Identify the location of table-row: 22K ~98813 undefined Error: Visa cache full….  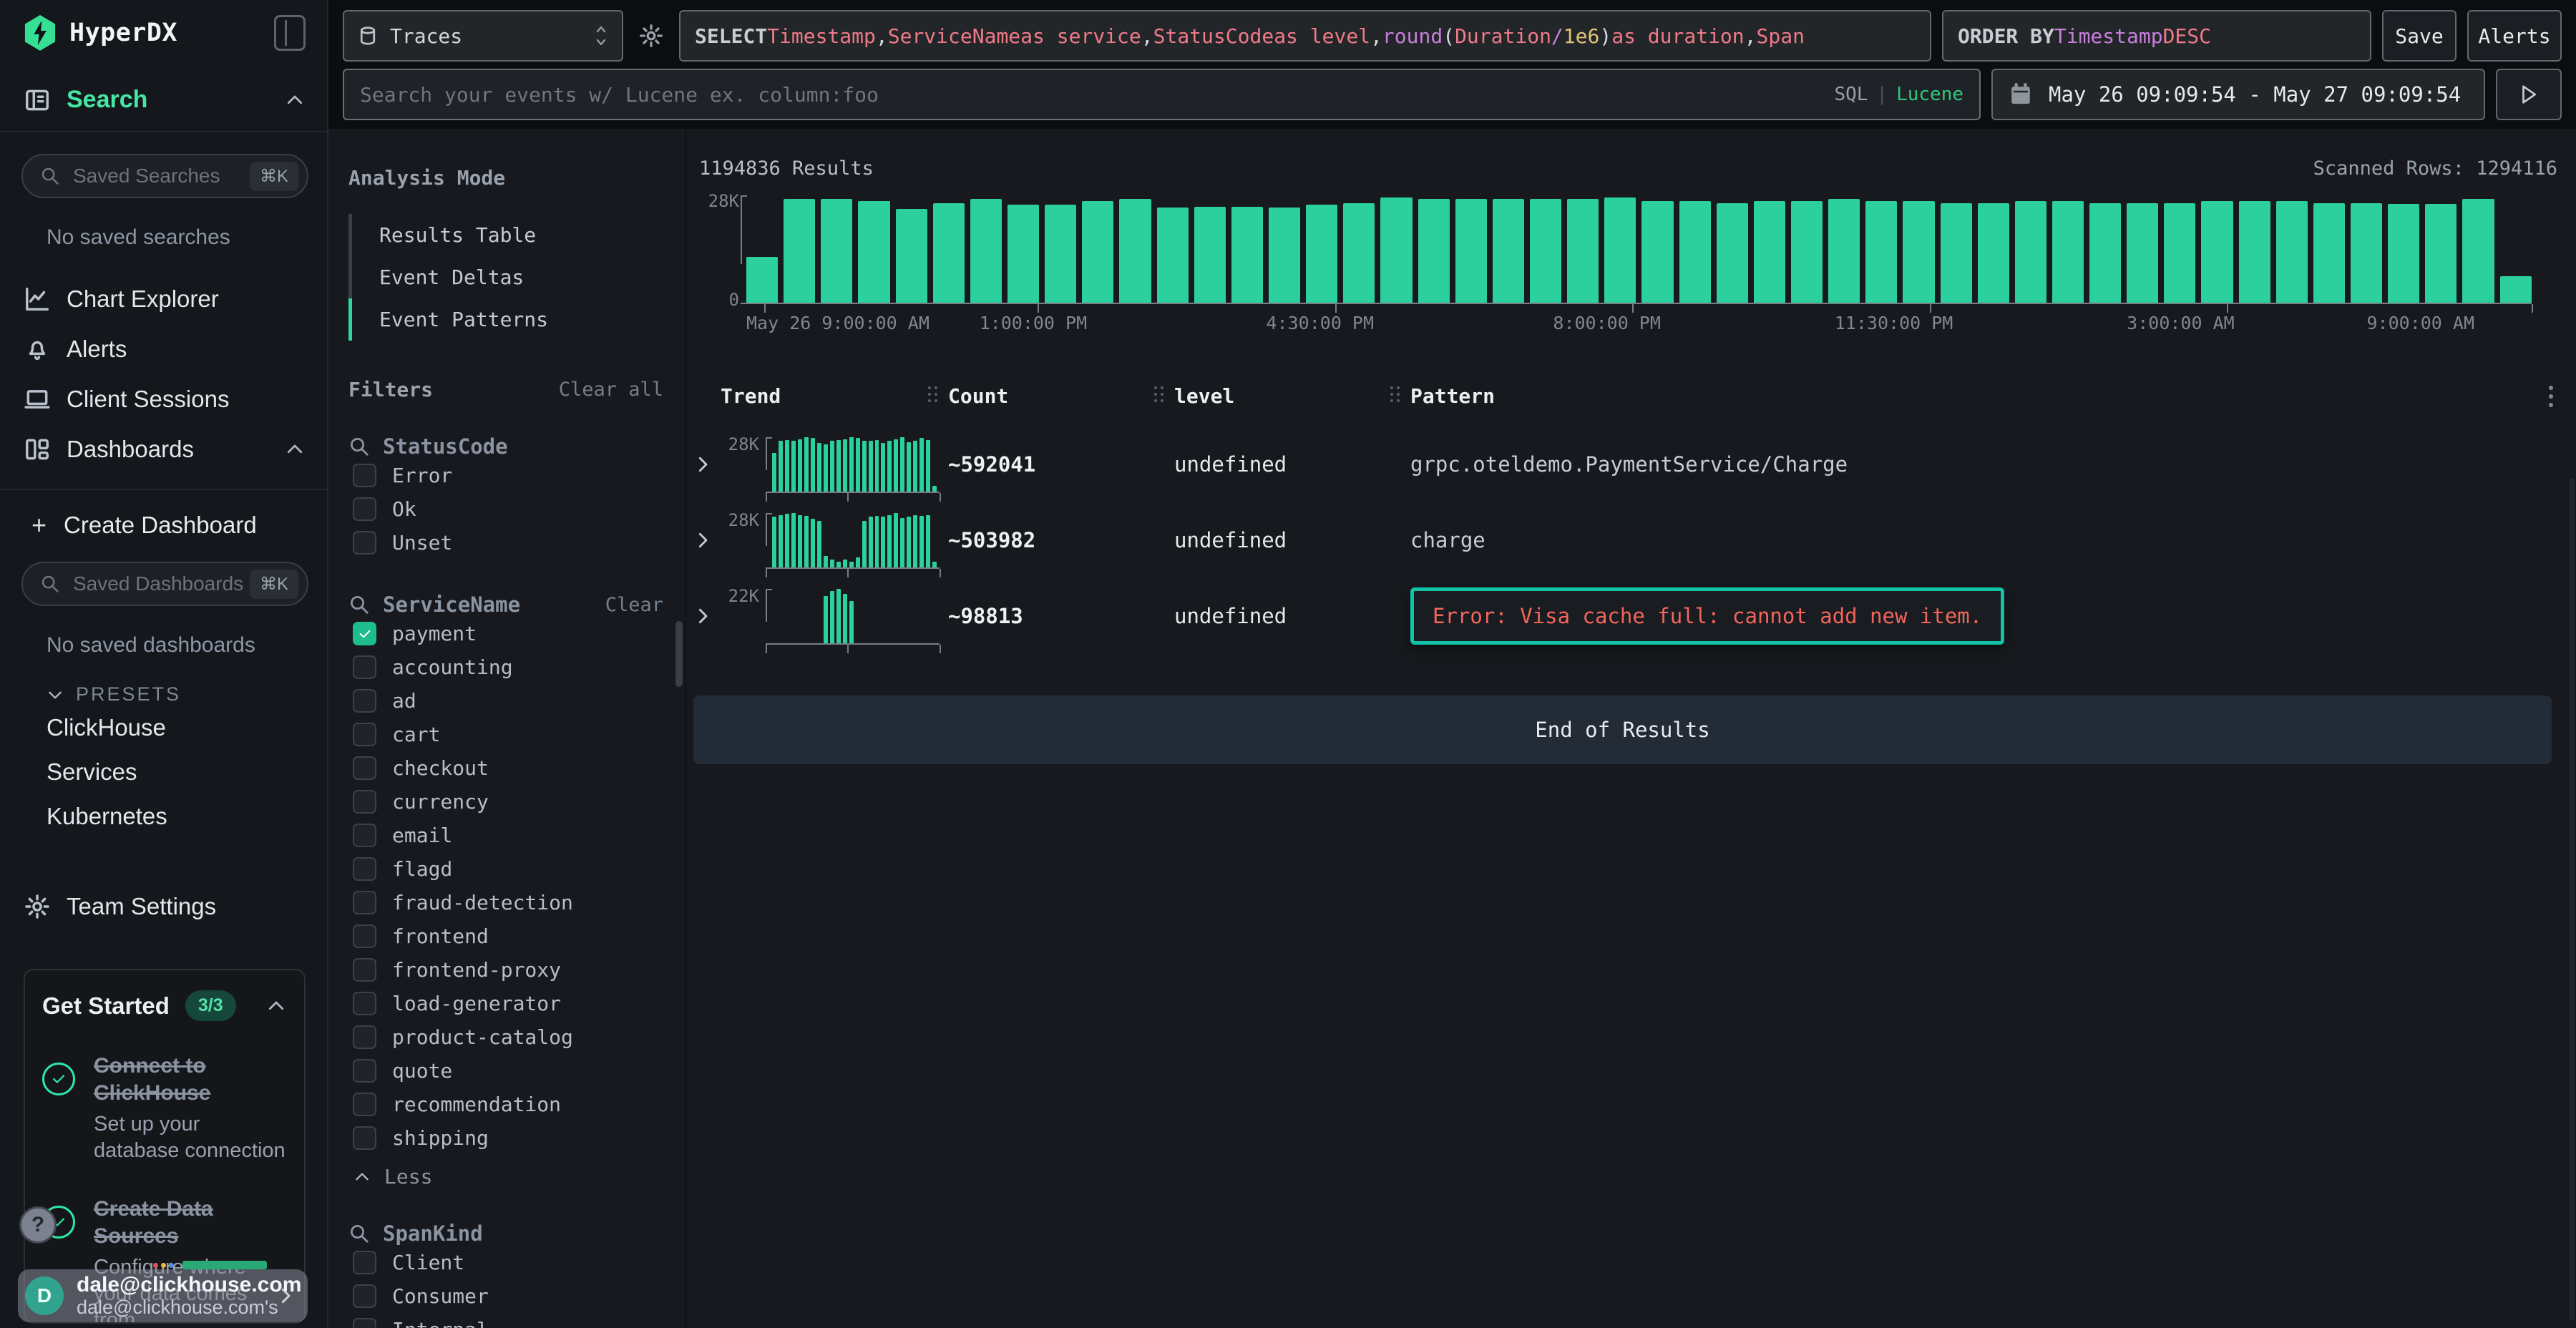
(1623, 616).